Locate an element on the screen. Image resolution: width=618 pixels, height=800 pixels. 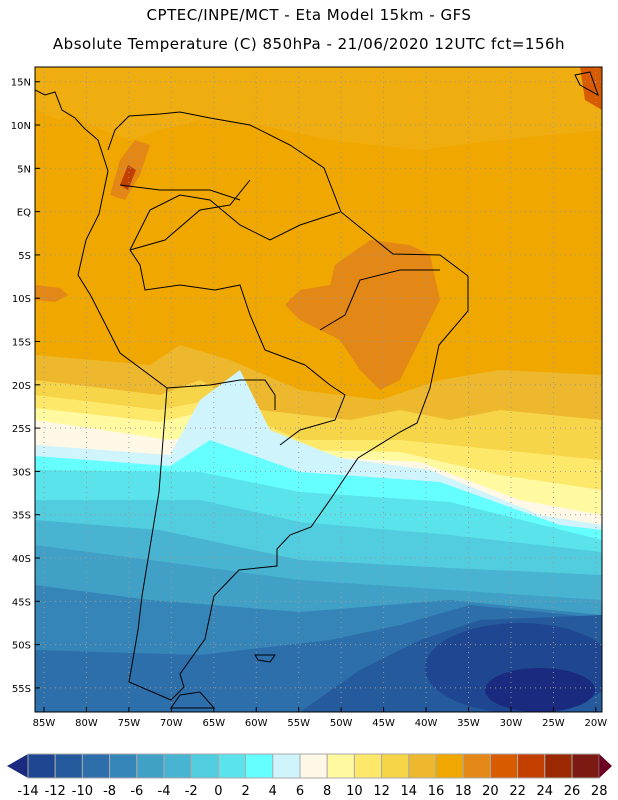
lat-label: 50S is located at coordinates (21, 646).